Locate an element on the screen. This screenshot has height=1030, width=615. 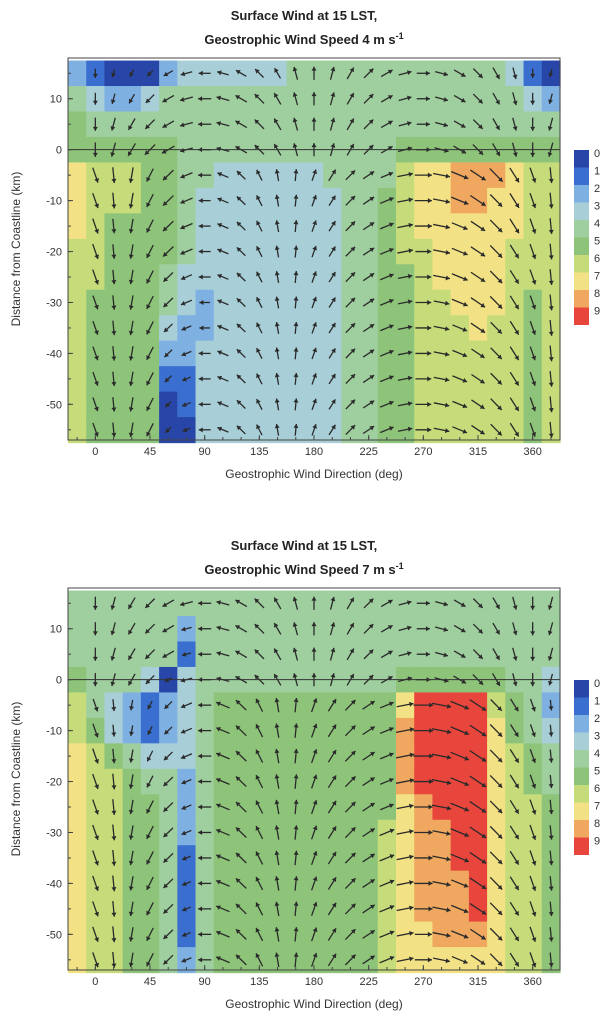
x-tick-label: 45 is located at coordinates (150, 452).